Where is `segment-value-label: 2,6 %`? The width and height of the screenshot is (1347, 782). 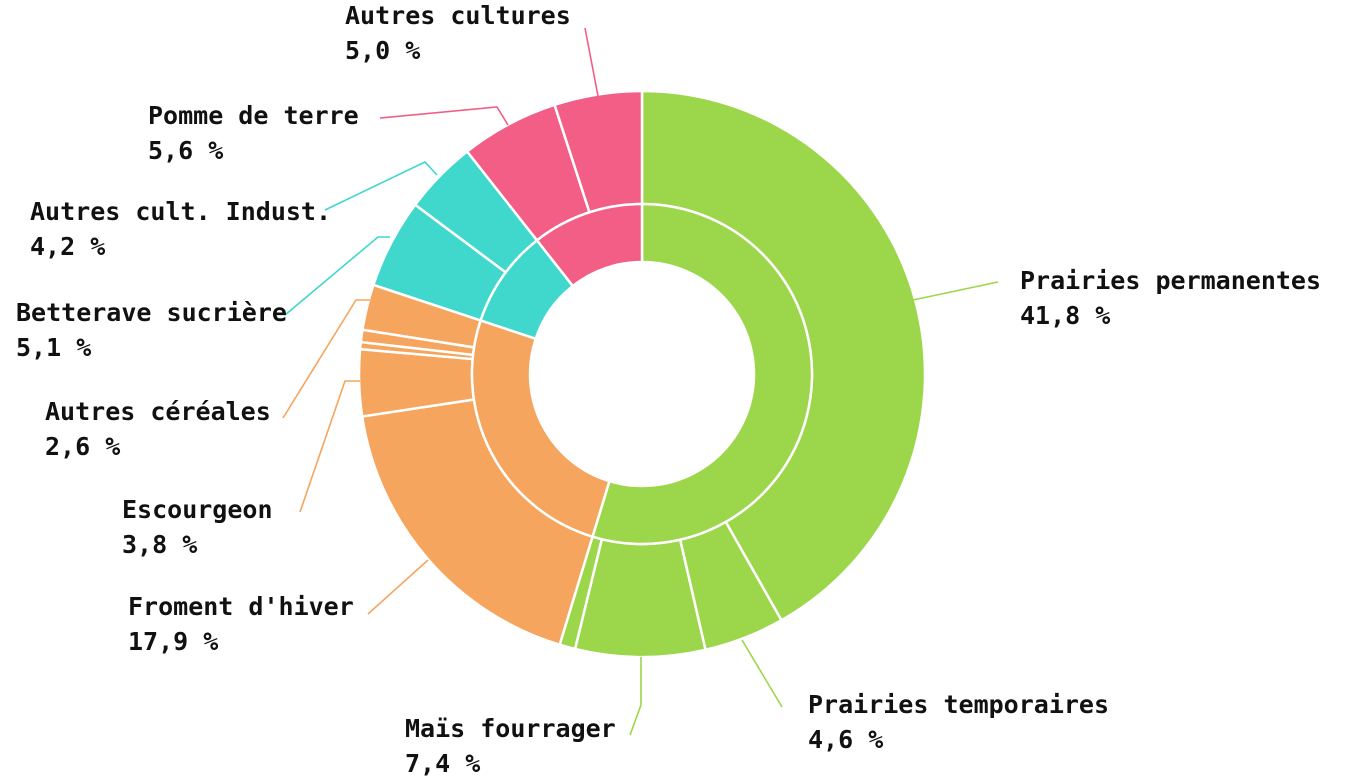 segment-value-label: 2,6 % is located at coordinates (82, 446).